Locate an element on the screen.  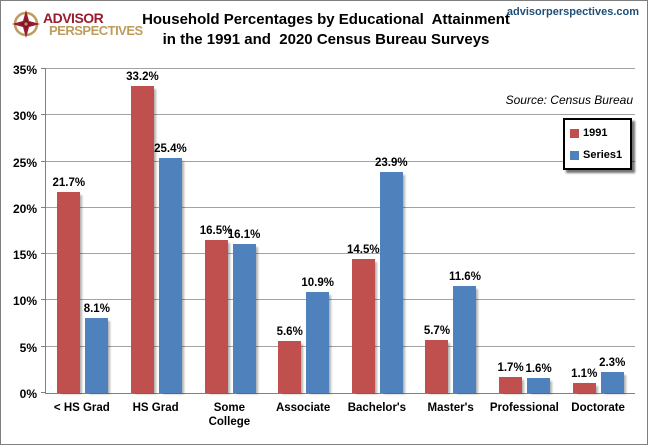
bar-wrapper: 21.7% is located at coordinates (69, 231).